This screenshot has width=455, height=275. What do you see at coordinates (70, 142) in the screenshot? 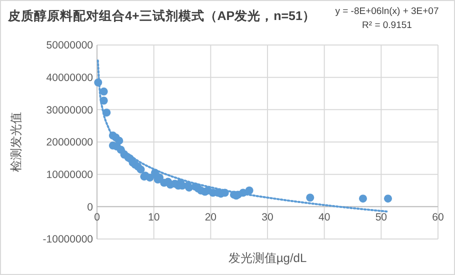
I see `y-tick-label: 20000000` at bounding box center [70, 142].